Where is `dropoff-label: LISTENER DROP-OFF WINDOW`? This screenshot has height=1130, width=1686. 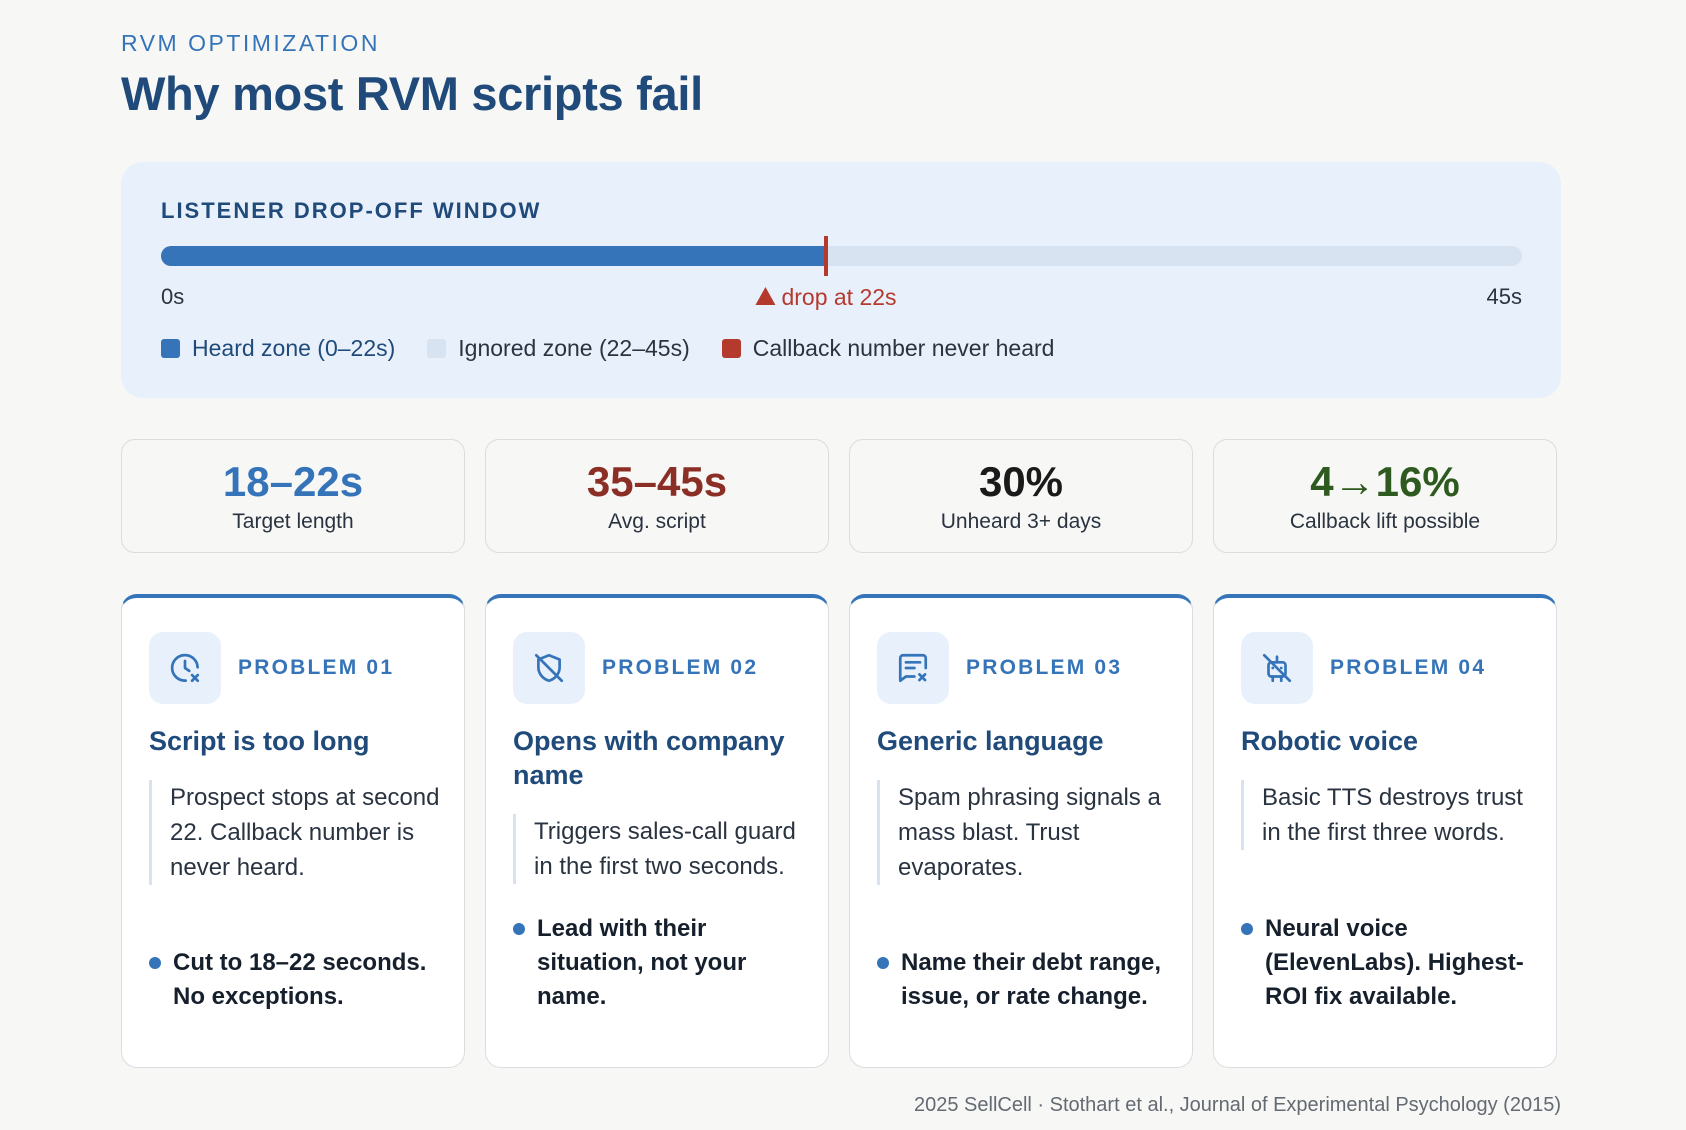 dropoff-label: LISTENER DROP-OFF WINDOW is located at coordinates (351, 210).